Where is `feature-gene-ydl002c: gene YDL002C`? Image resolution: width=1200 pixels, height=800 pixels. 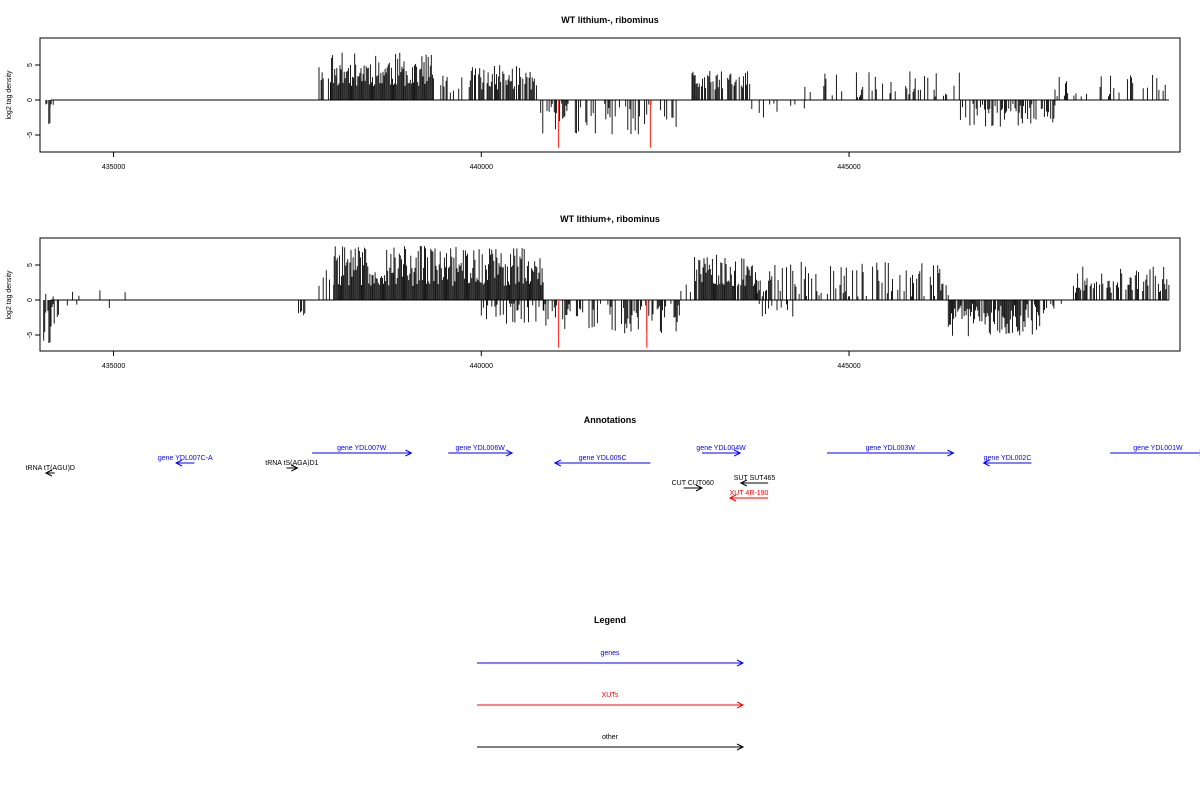 feature-gene-ydl002c: gene YDL002C is located at coordinates (1007, 461).